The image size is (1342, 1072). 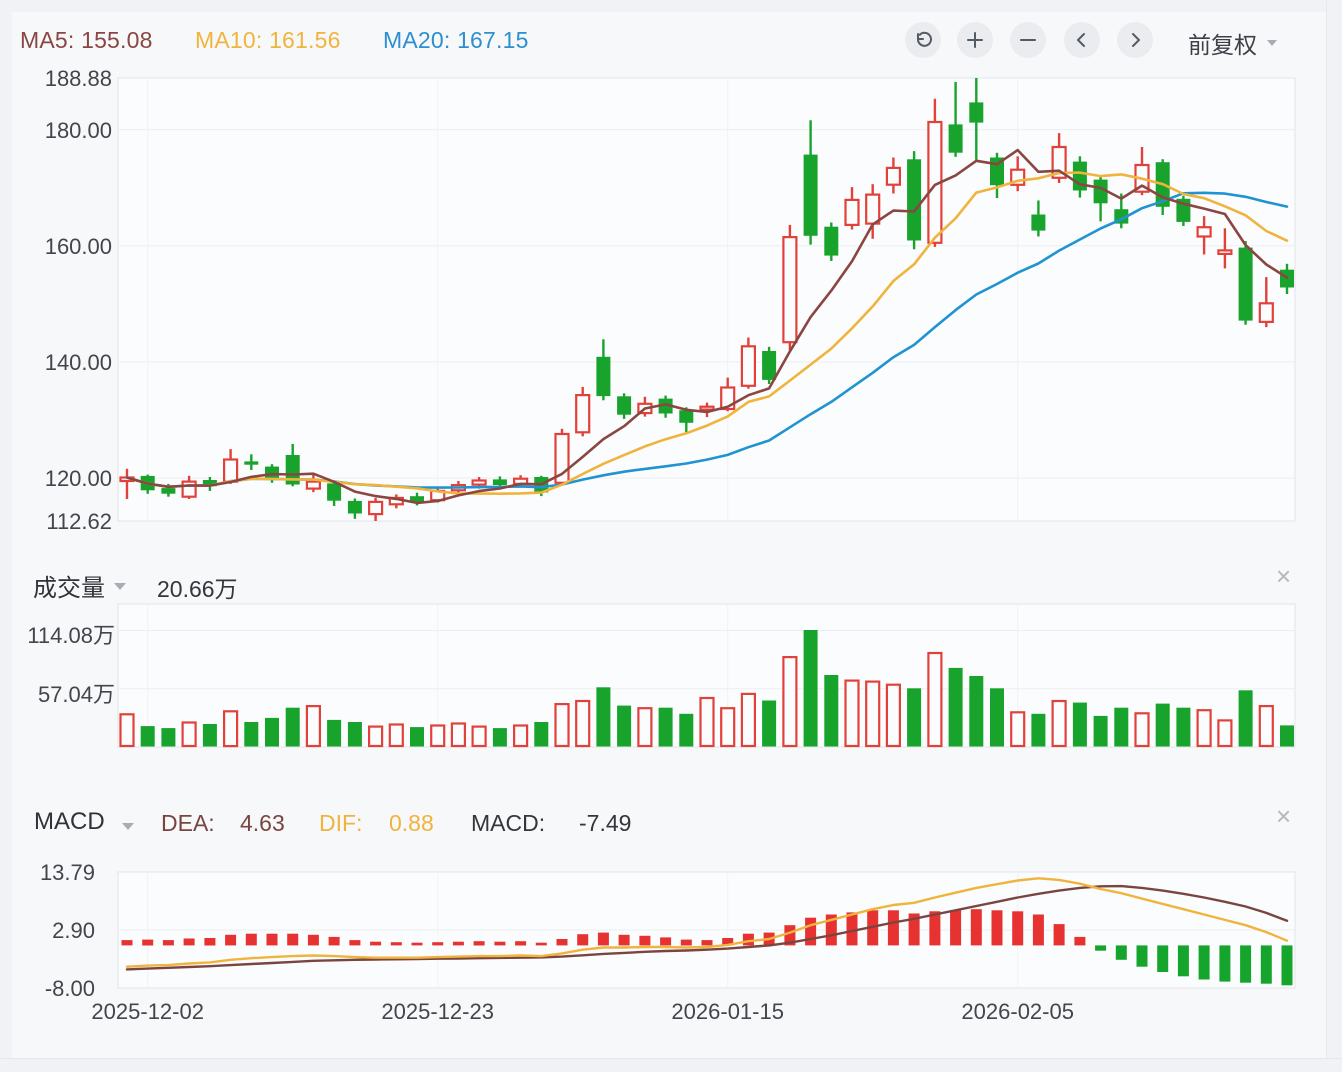 What do you see at coordinates (341, 823) in the screenshot?
I see `dif-label: DIF:` at bounding box center [341, 823].